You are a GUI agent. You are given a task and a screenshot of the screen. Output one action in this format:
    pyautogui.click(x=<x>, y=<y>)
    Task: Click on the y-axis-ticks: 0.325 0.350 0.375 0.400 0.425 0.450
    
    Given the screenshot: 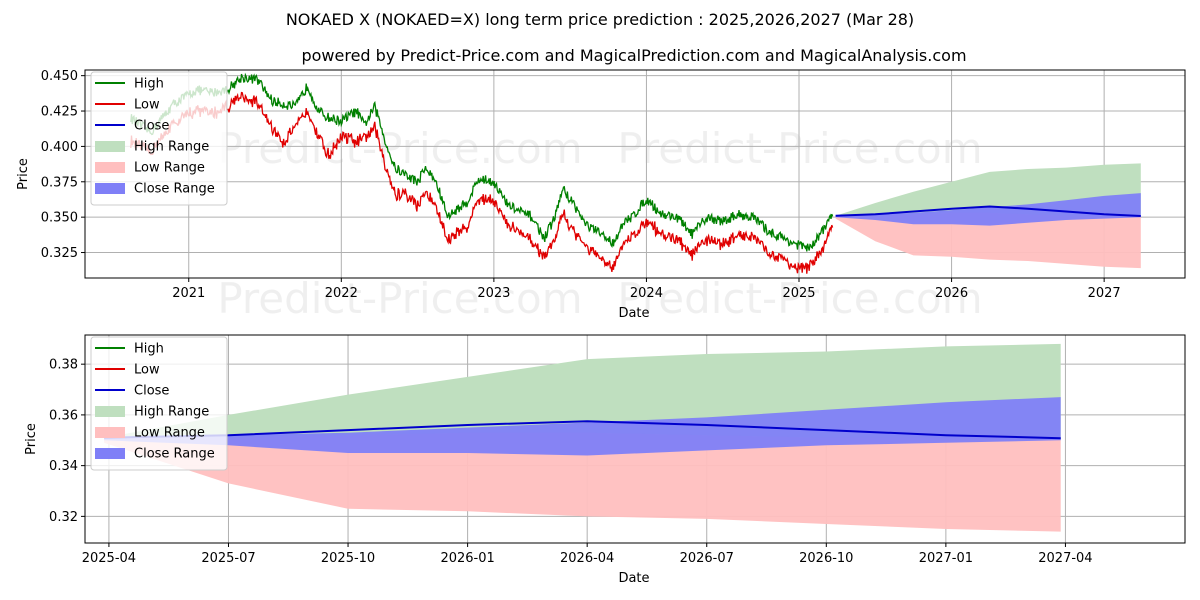 What is the action you would take?
    pyautogui.click(x=63, y=165)
    